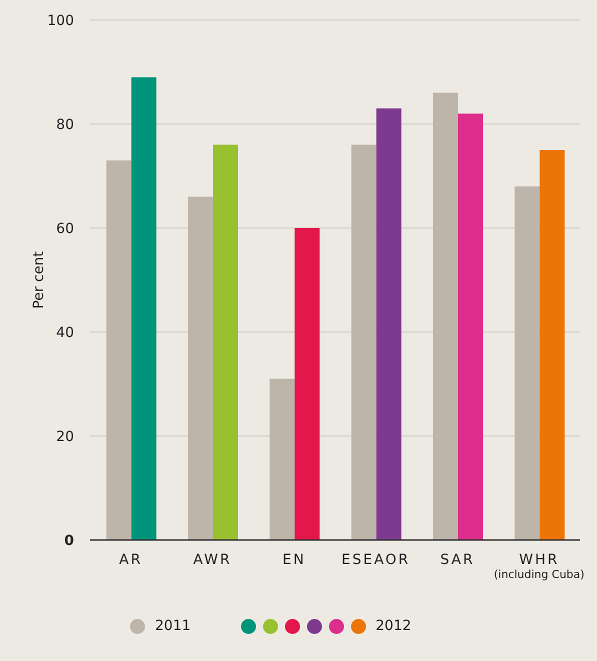 The image size is (597, 661). I want to click on legend-label: 2011, so click(173, 626).